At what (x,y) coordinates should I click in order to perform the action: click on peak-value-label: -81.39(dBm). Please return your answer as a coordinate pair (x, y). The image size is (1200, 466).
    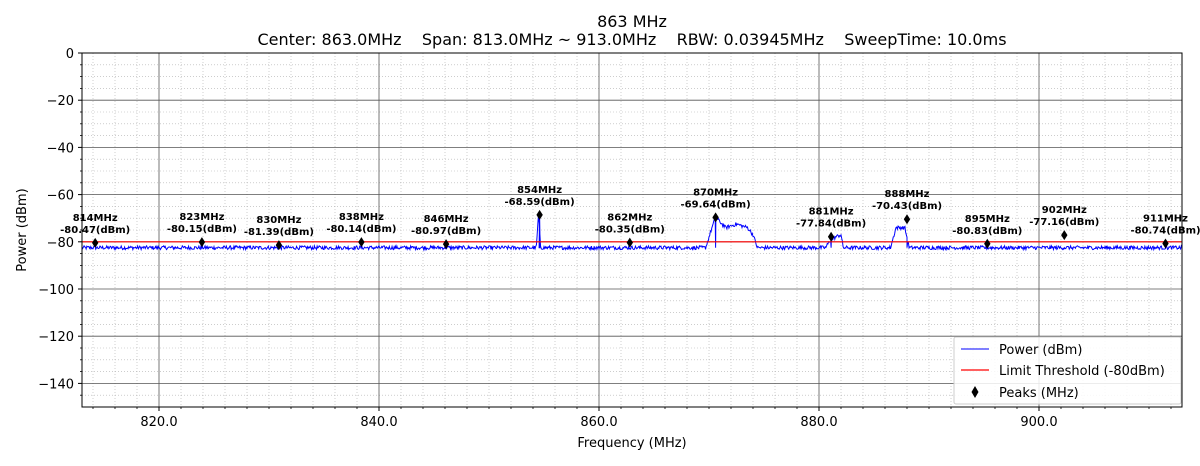
    Looking at the image, I should click on (279, 232).